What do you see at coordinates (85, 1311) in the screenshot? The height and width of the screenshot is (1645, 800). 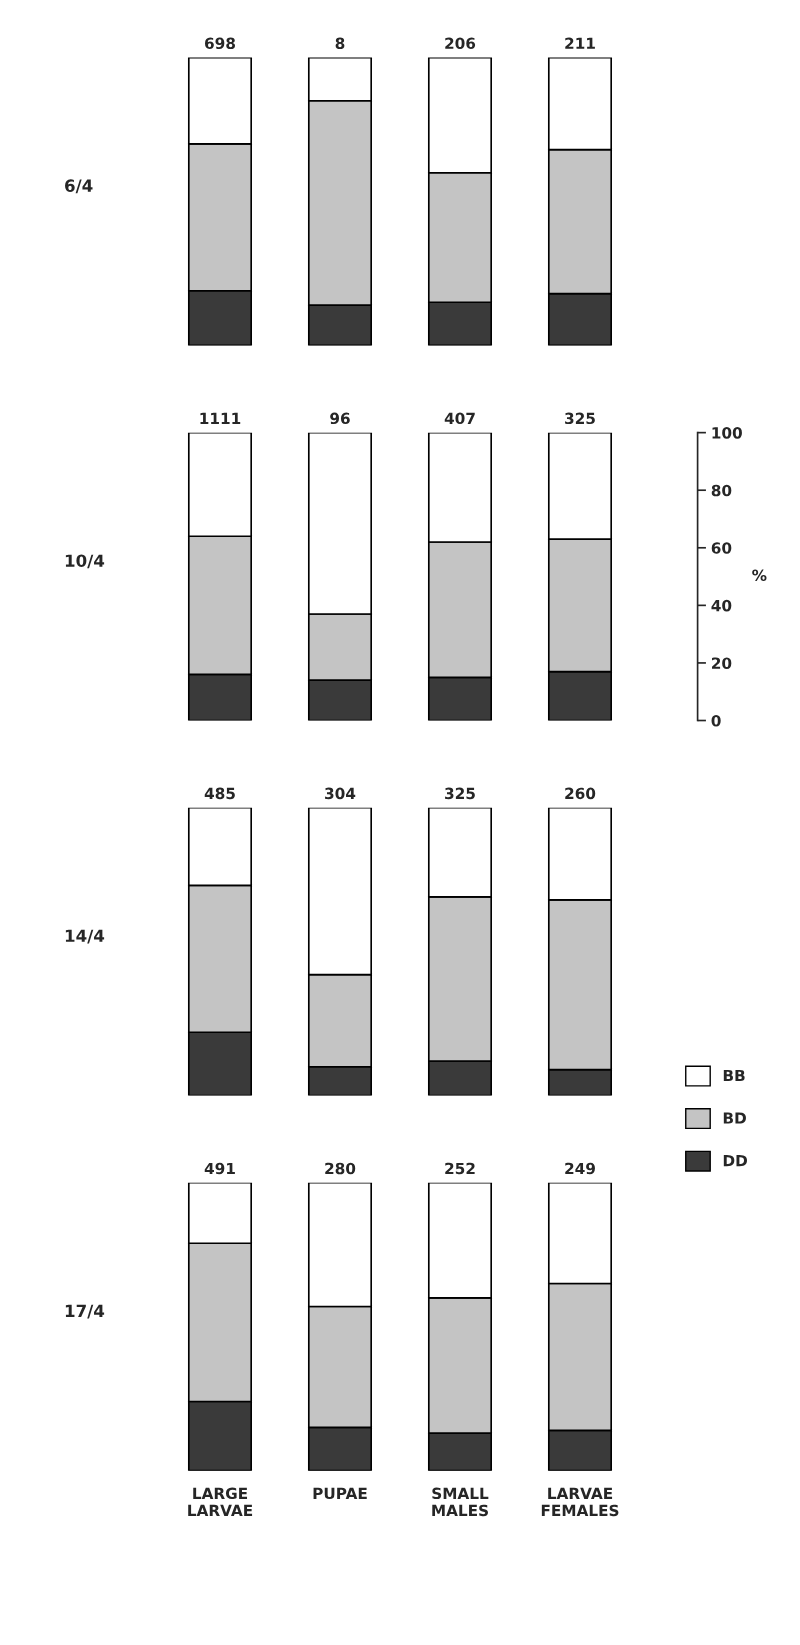 I see `text: 17/4` at bounding box center [85, 1311].